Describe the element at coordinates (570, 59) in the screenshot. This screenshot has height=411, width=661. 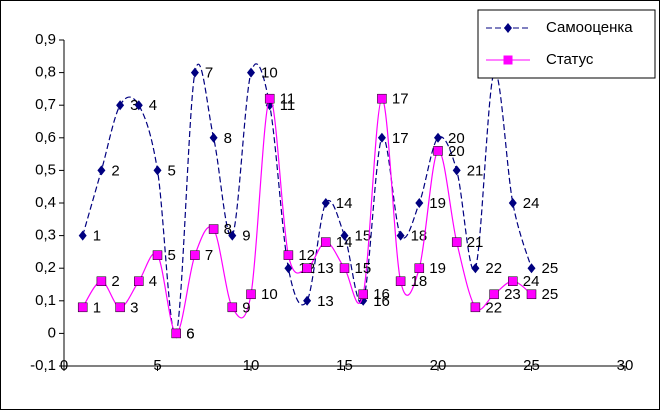
I see `legend-label: Статус` at that location.